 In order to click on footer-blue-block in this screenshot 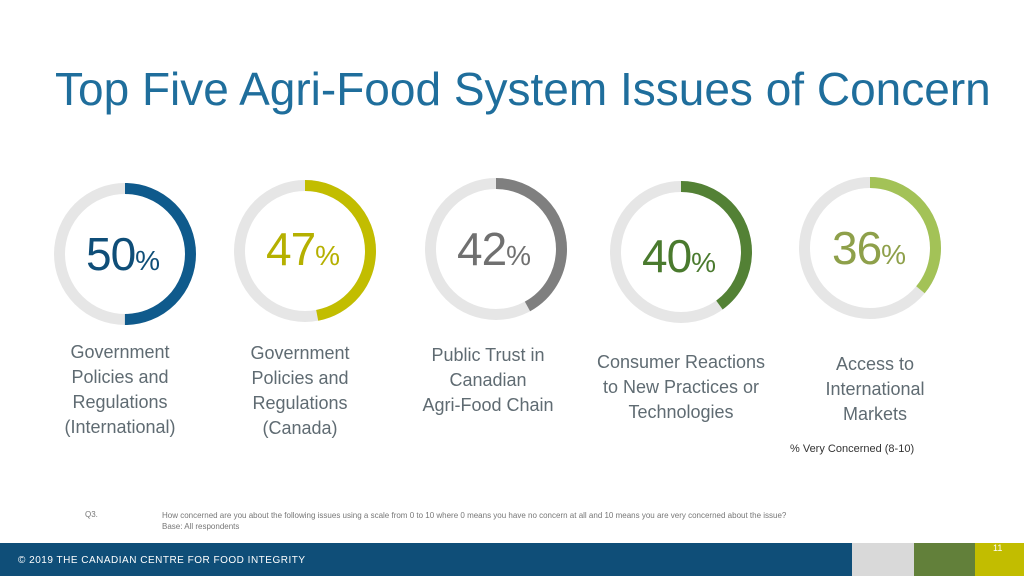, I will do `click(426, 559)`.